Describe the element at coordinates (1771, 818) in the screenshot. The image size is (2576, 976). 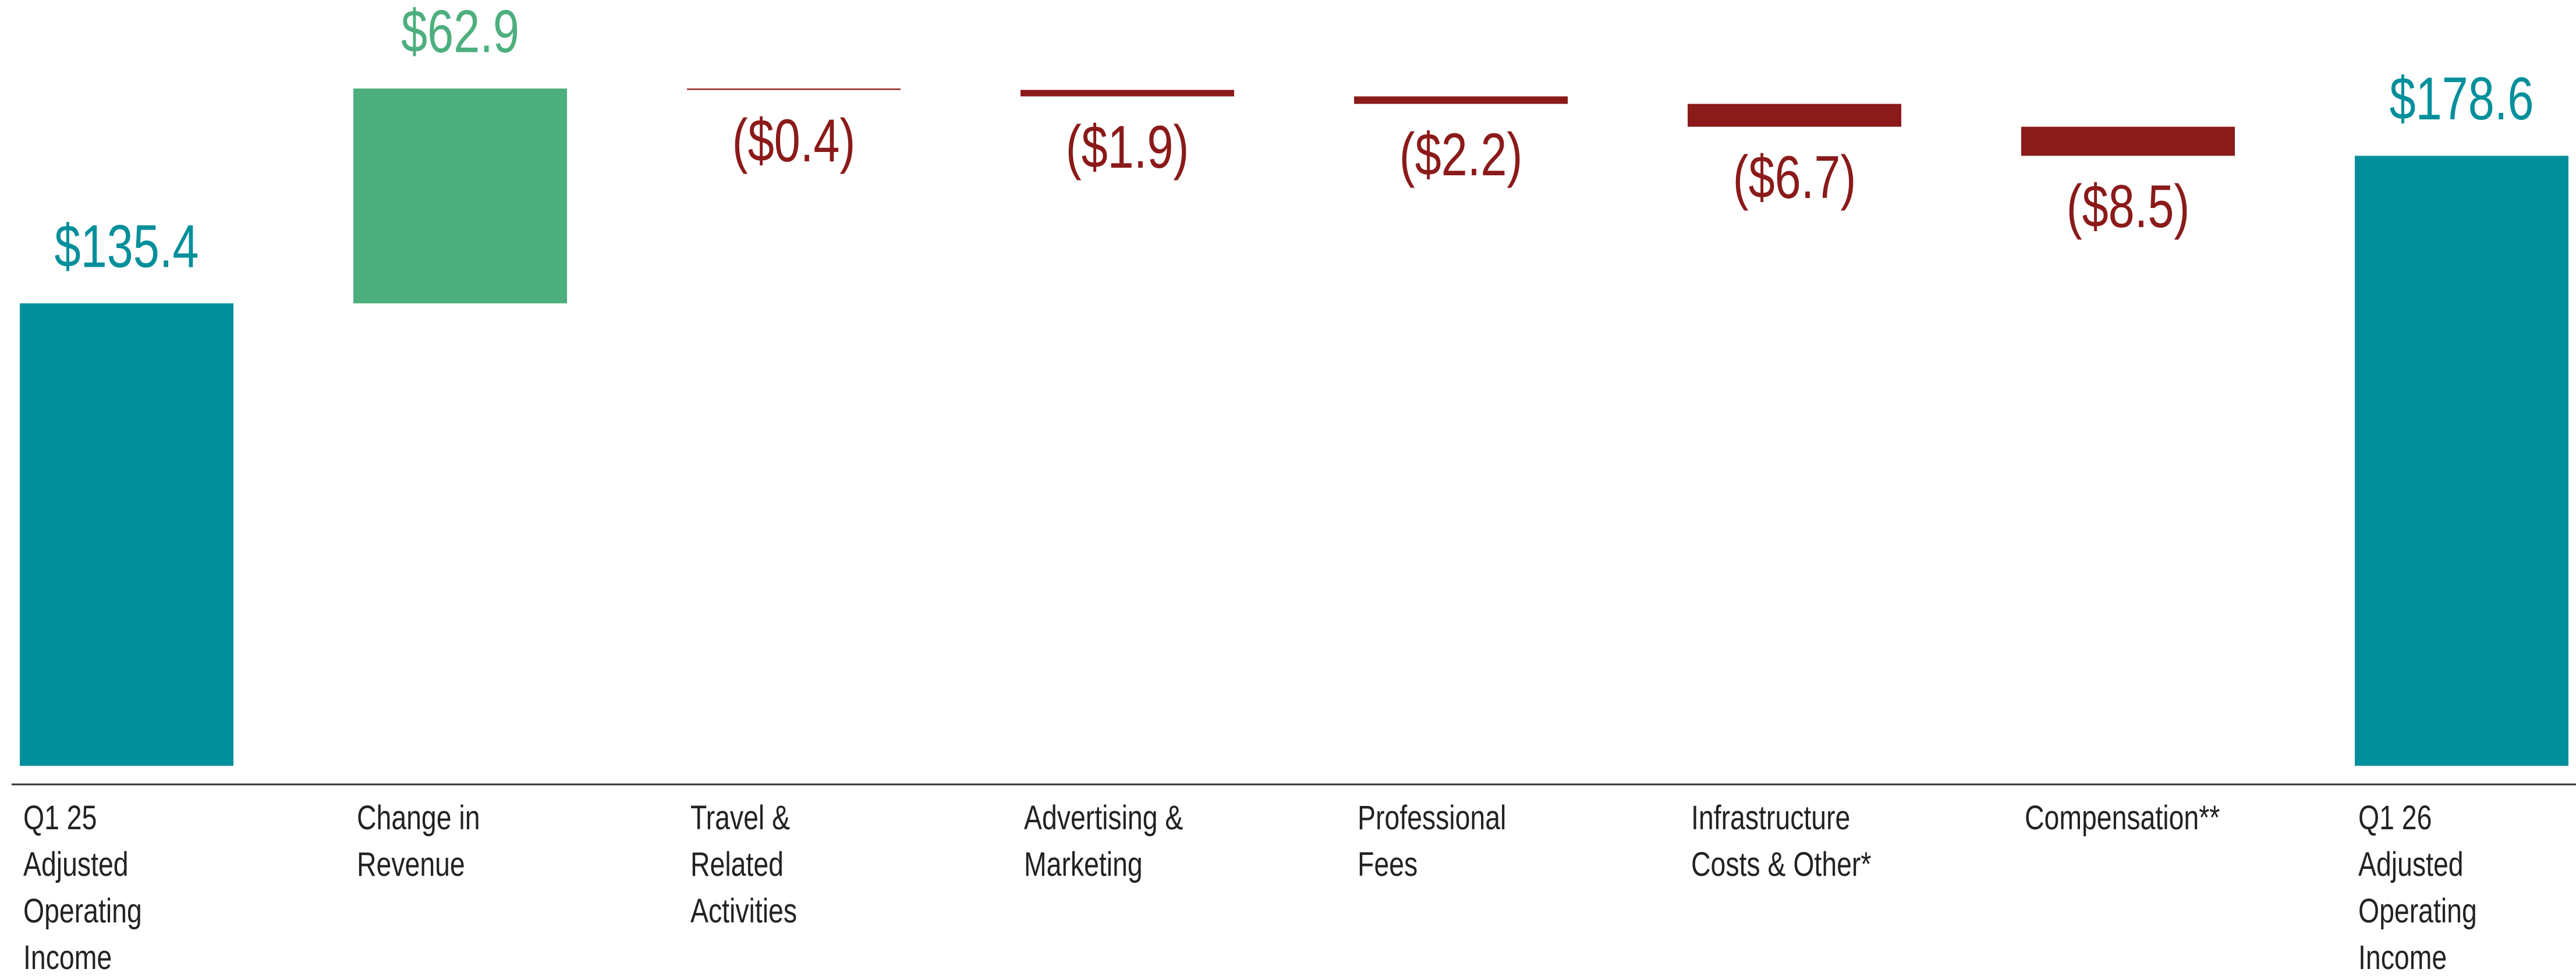
I see `x-tick-label-line: Infrastructure` at that location.